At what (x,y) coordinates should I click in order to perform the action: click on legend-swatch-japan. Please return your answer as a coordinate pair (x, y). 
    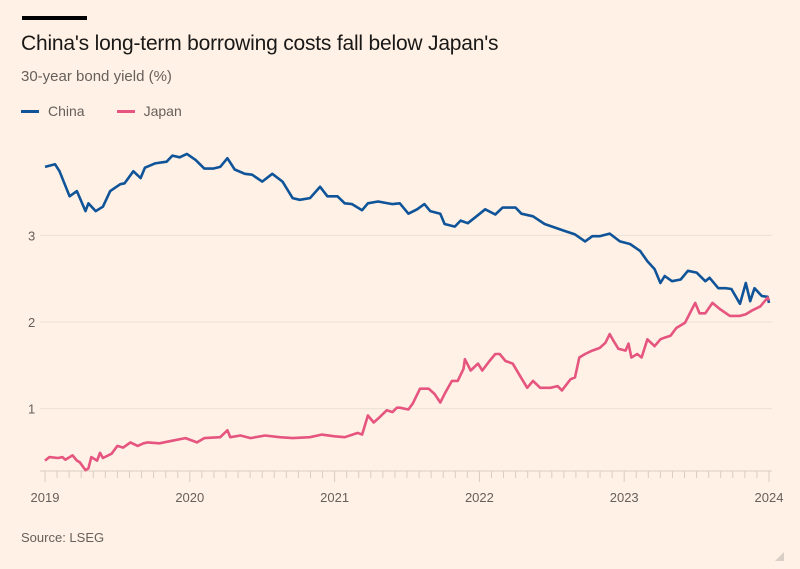
    Looking at the image, I should click on (125, 111).